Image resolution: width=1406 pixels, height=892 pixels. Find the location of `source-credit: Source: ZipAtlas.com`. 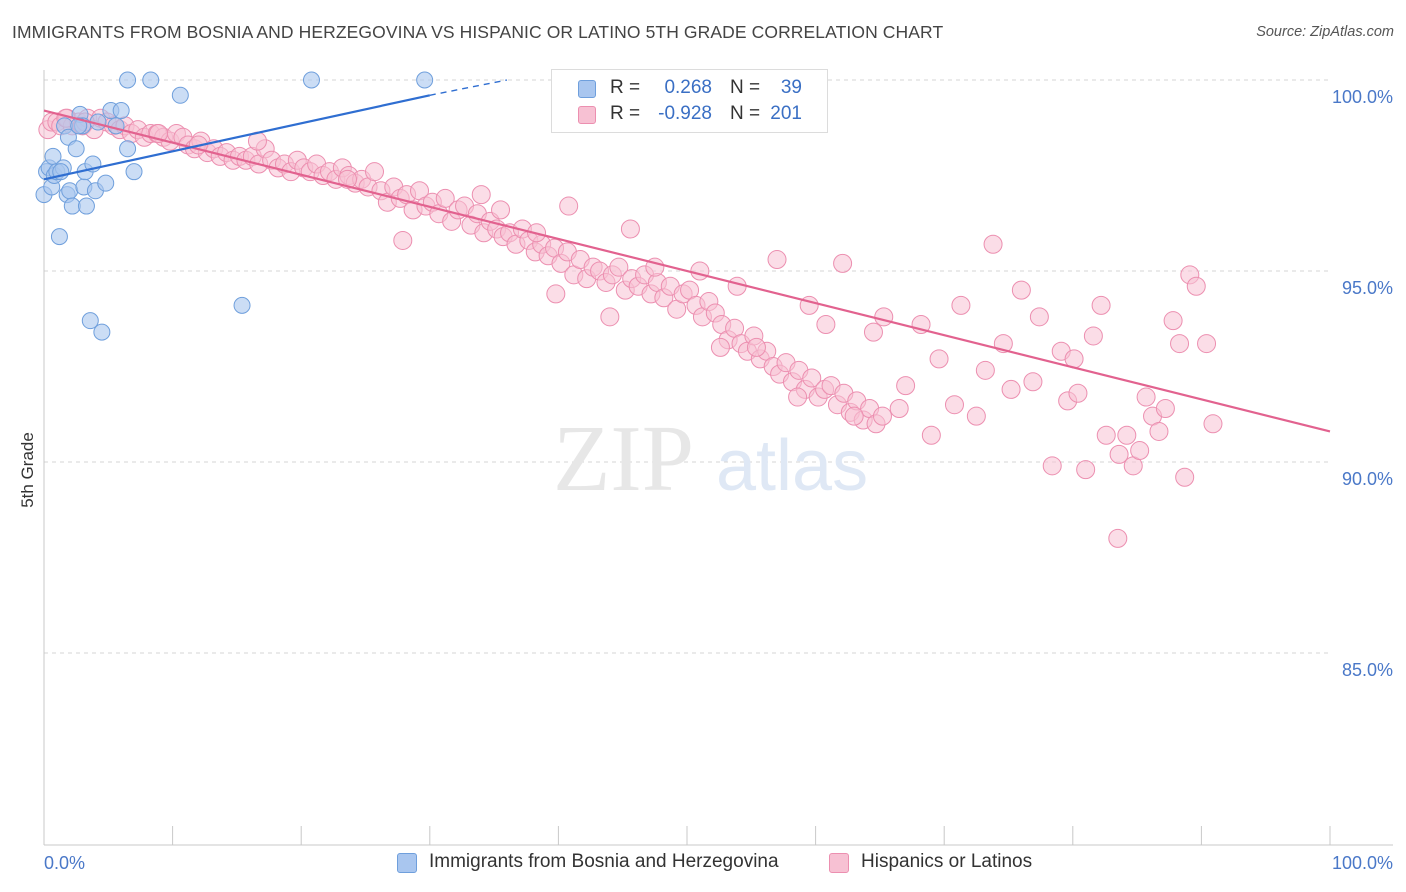

source-credit: Source: ZipAtlas.com is located at coordinates (1325, 32).